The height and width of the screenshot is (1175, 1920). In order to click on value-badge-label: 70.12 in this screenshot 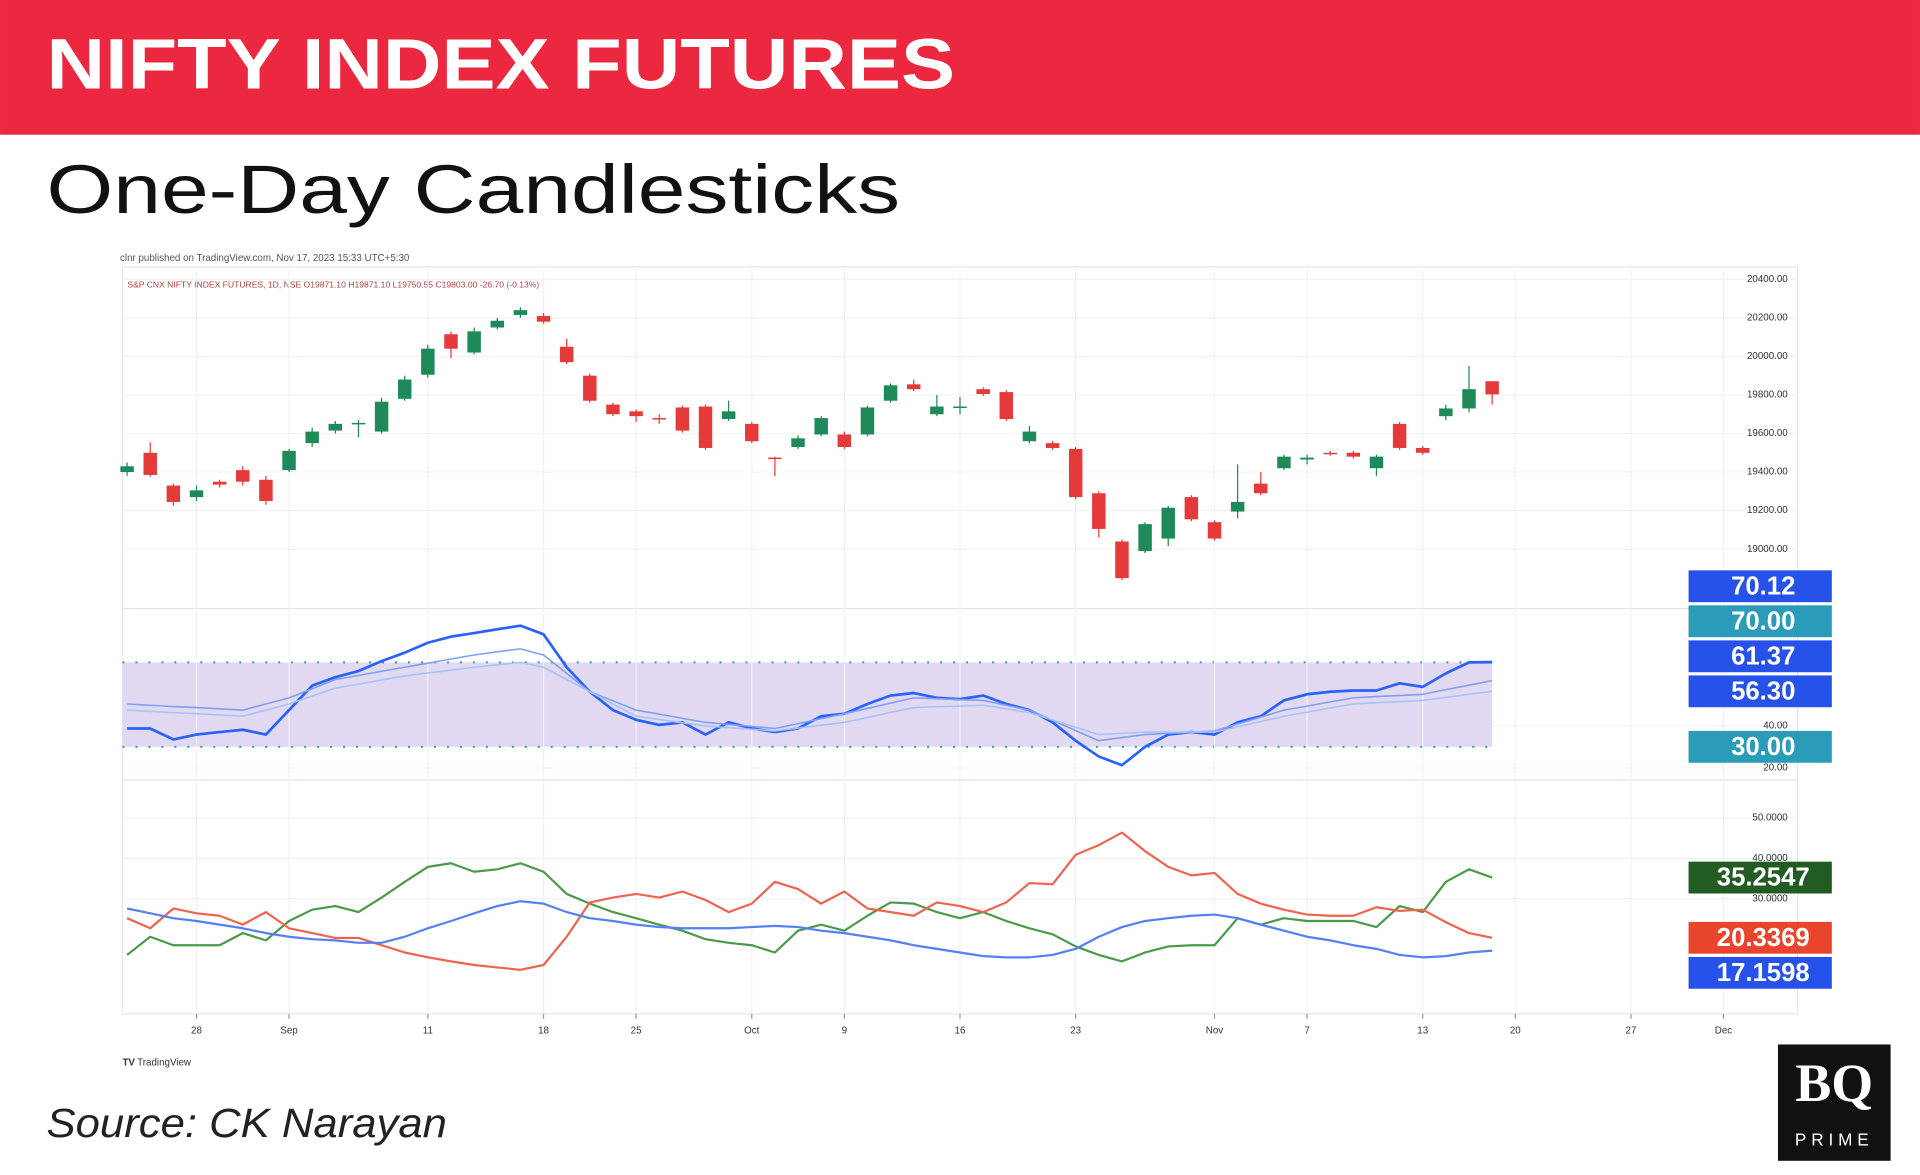, I will do `click(1763, 586)`.